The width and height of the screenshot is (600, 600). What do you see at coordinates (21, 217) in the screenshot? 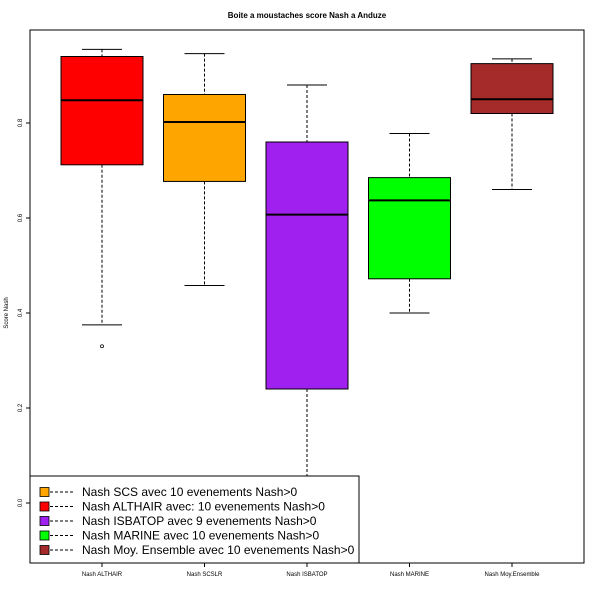
I see `y-tick-label: 0.6` at bounding box center [21, 217].